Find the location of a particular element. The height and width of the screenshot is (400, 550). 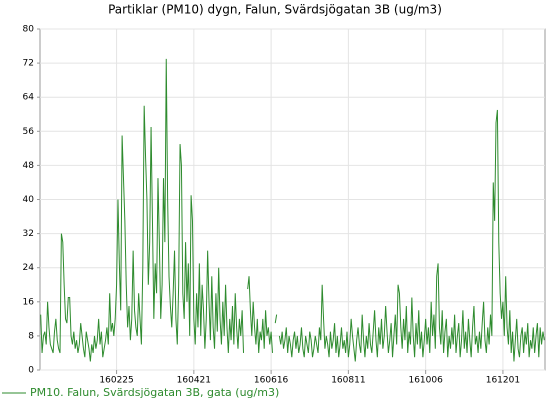

y-tick-label: 0 is located at coordinates (31, 371).